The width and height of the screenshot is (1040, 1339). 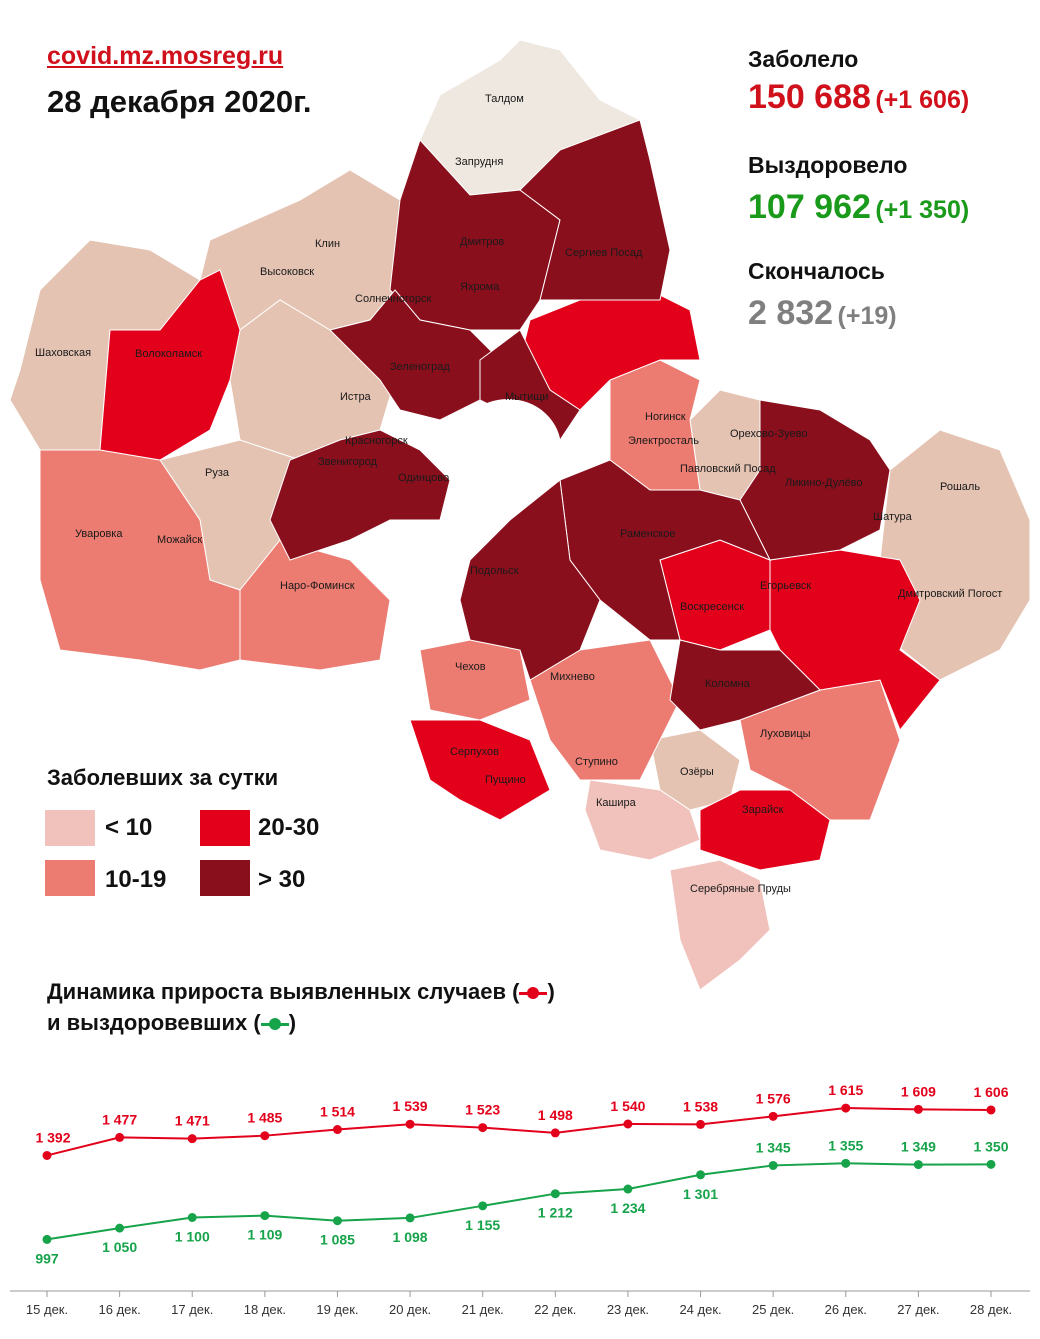 What do you see at coordinates (700, 1106) in the screenshot?
I see `cases-data-label: 1 538` at bounding box center [700, 1106].